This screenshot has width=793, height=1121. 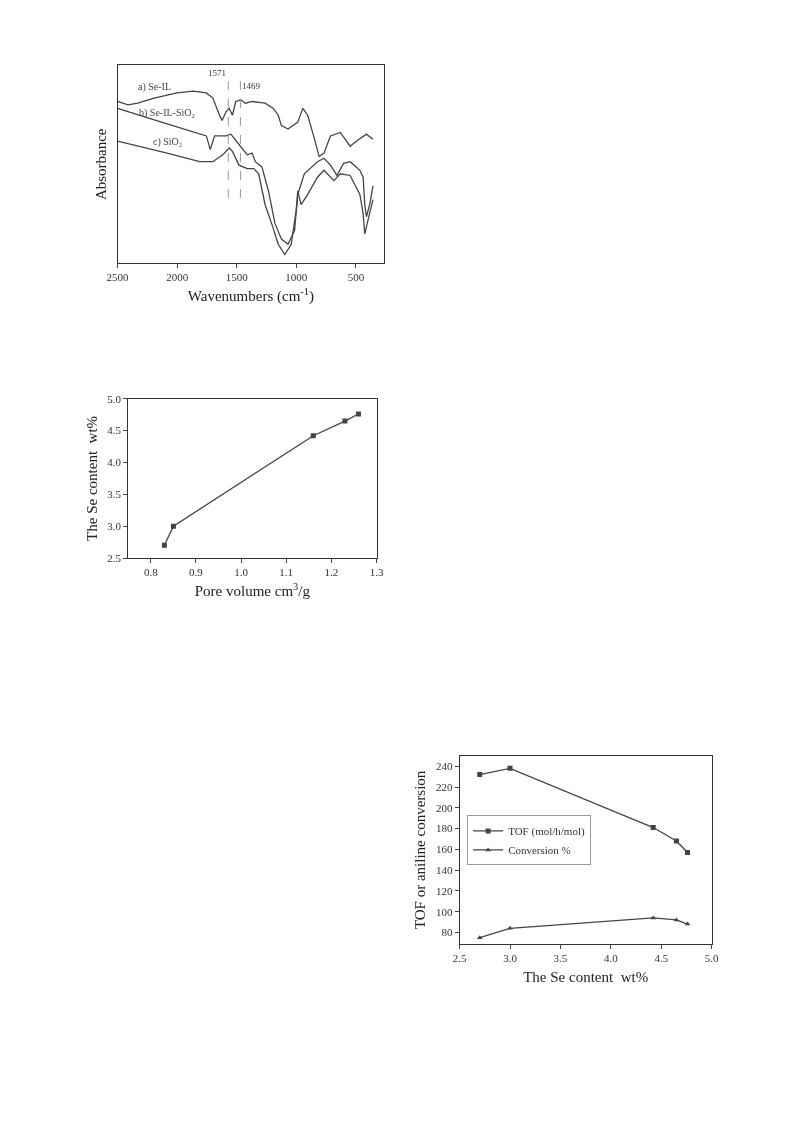 I want to click on x-tick-label: 3.5, so click(x=560, y=958).